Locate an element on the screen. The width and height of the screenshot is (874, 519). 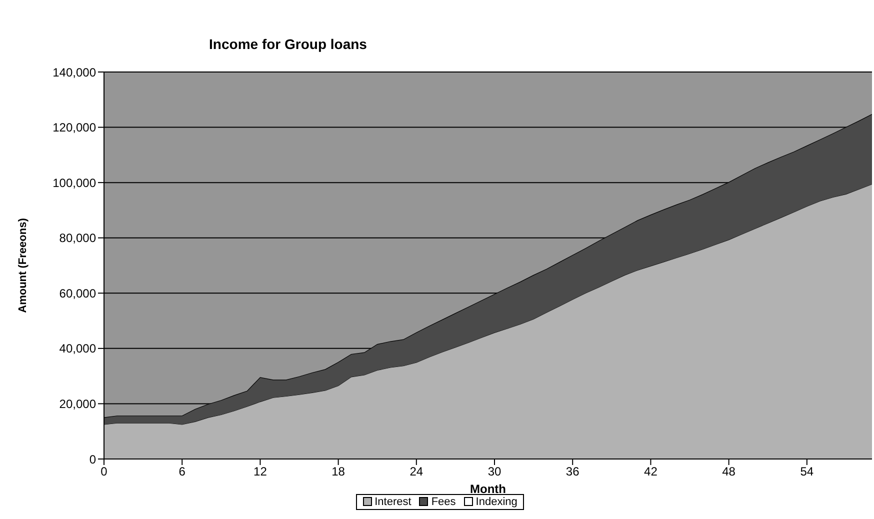
y-tick-label: 60,000 is located at coordinates (77, 293).